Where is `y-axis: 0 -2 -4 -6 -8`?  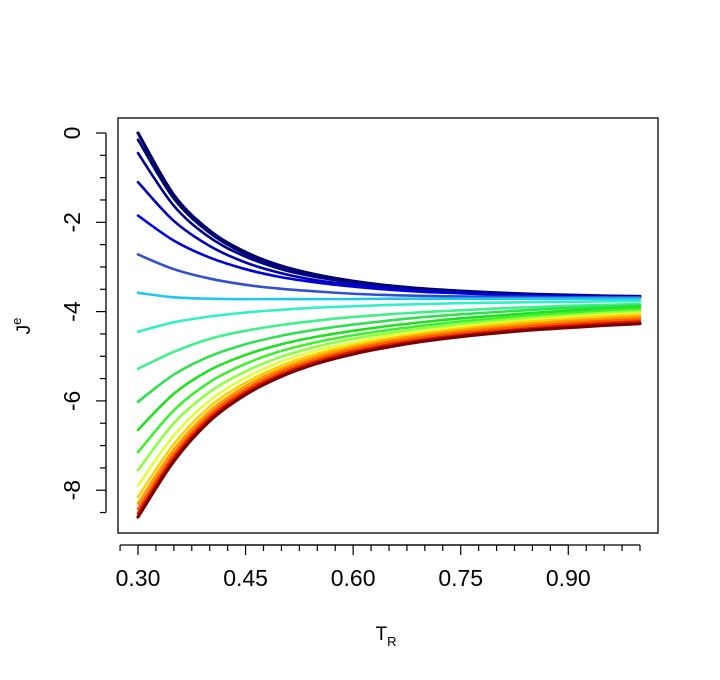
y-axis: 0 -2 -4 -6 -8 is located at coordinates (83, 320).